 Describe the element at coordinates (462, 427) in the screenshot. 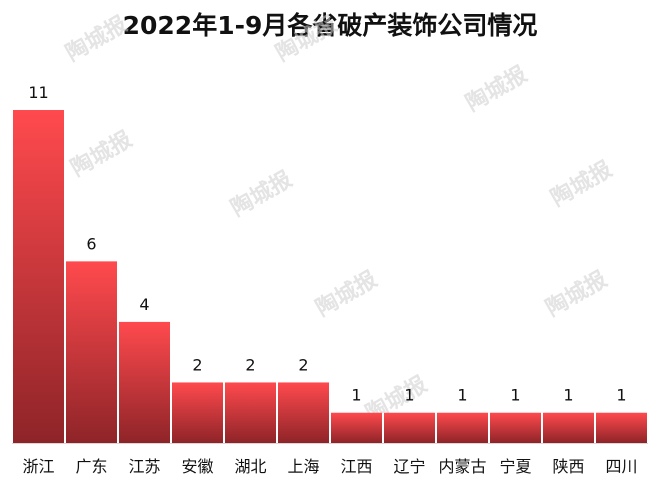

I see `bar-内蒙古` at that location.